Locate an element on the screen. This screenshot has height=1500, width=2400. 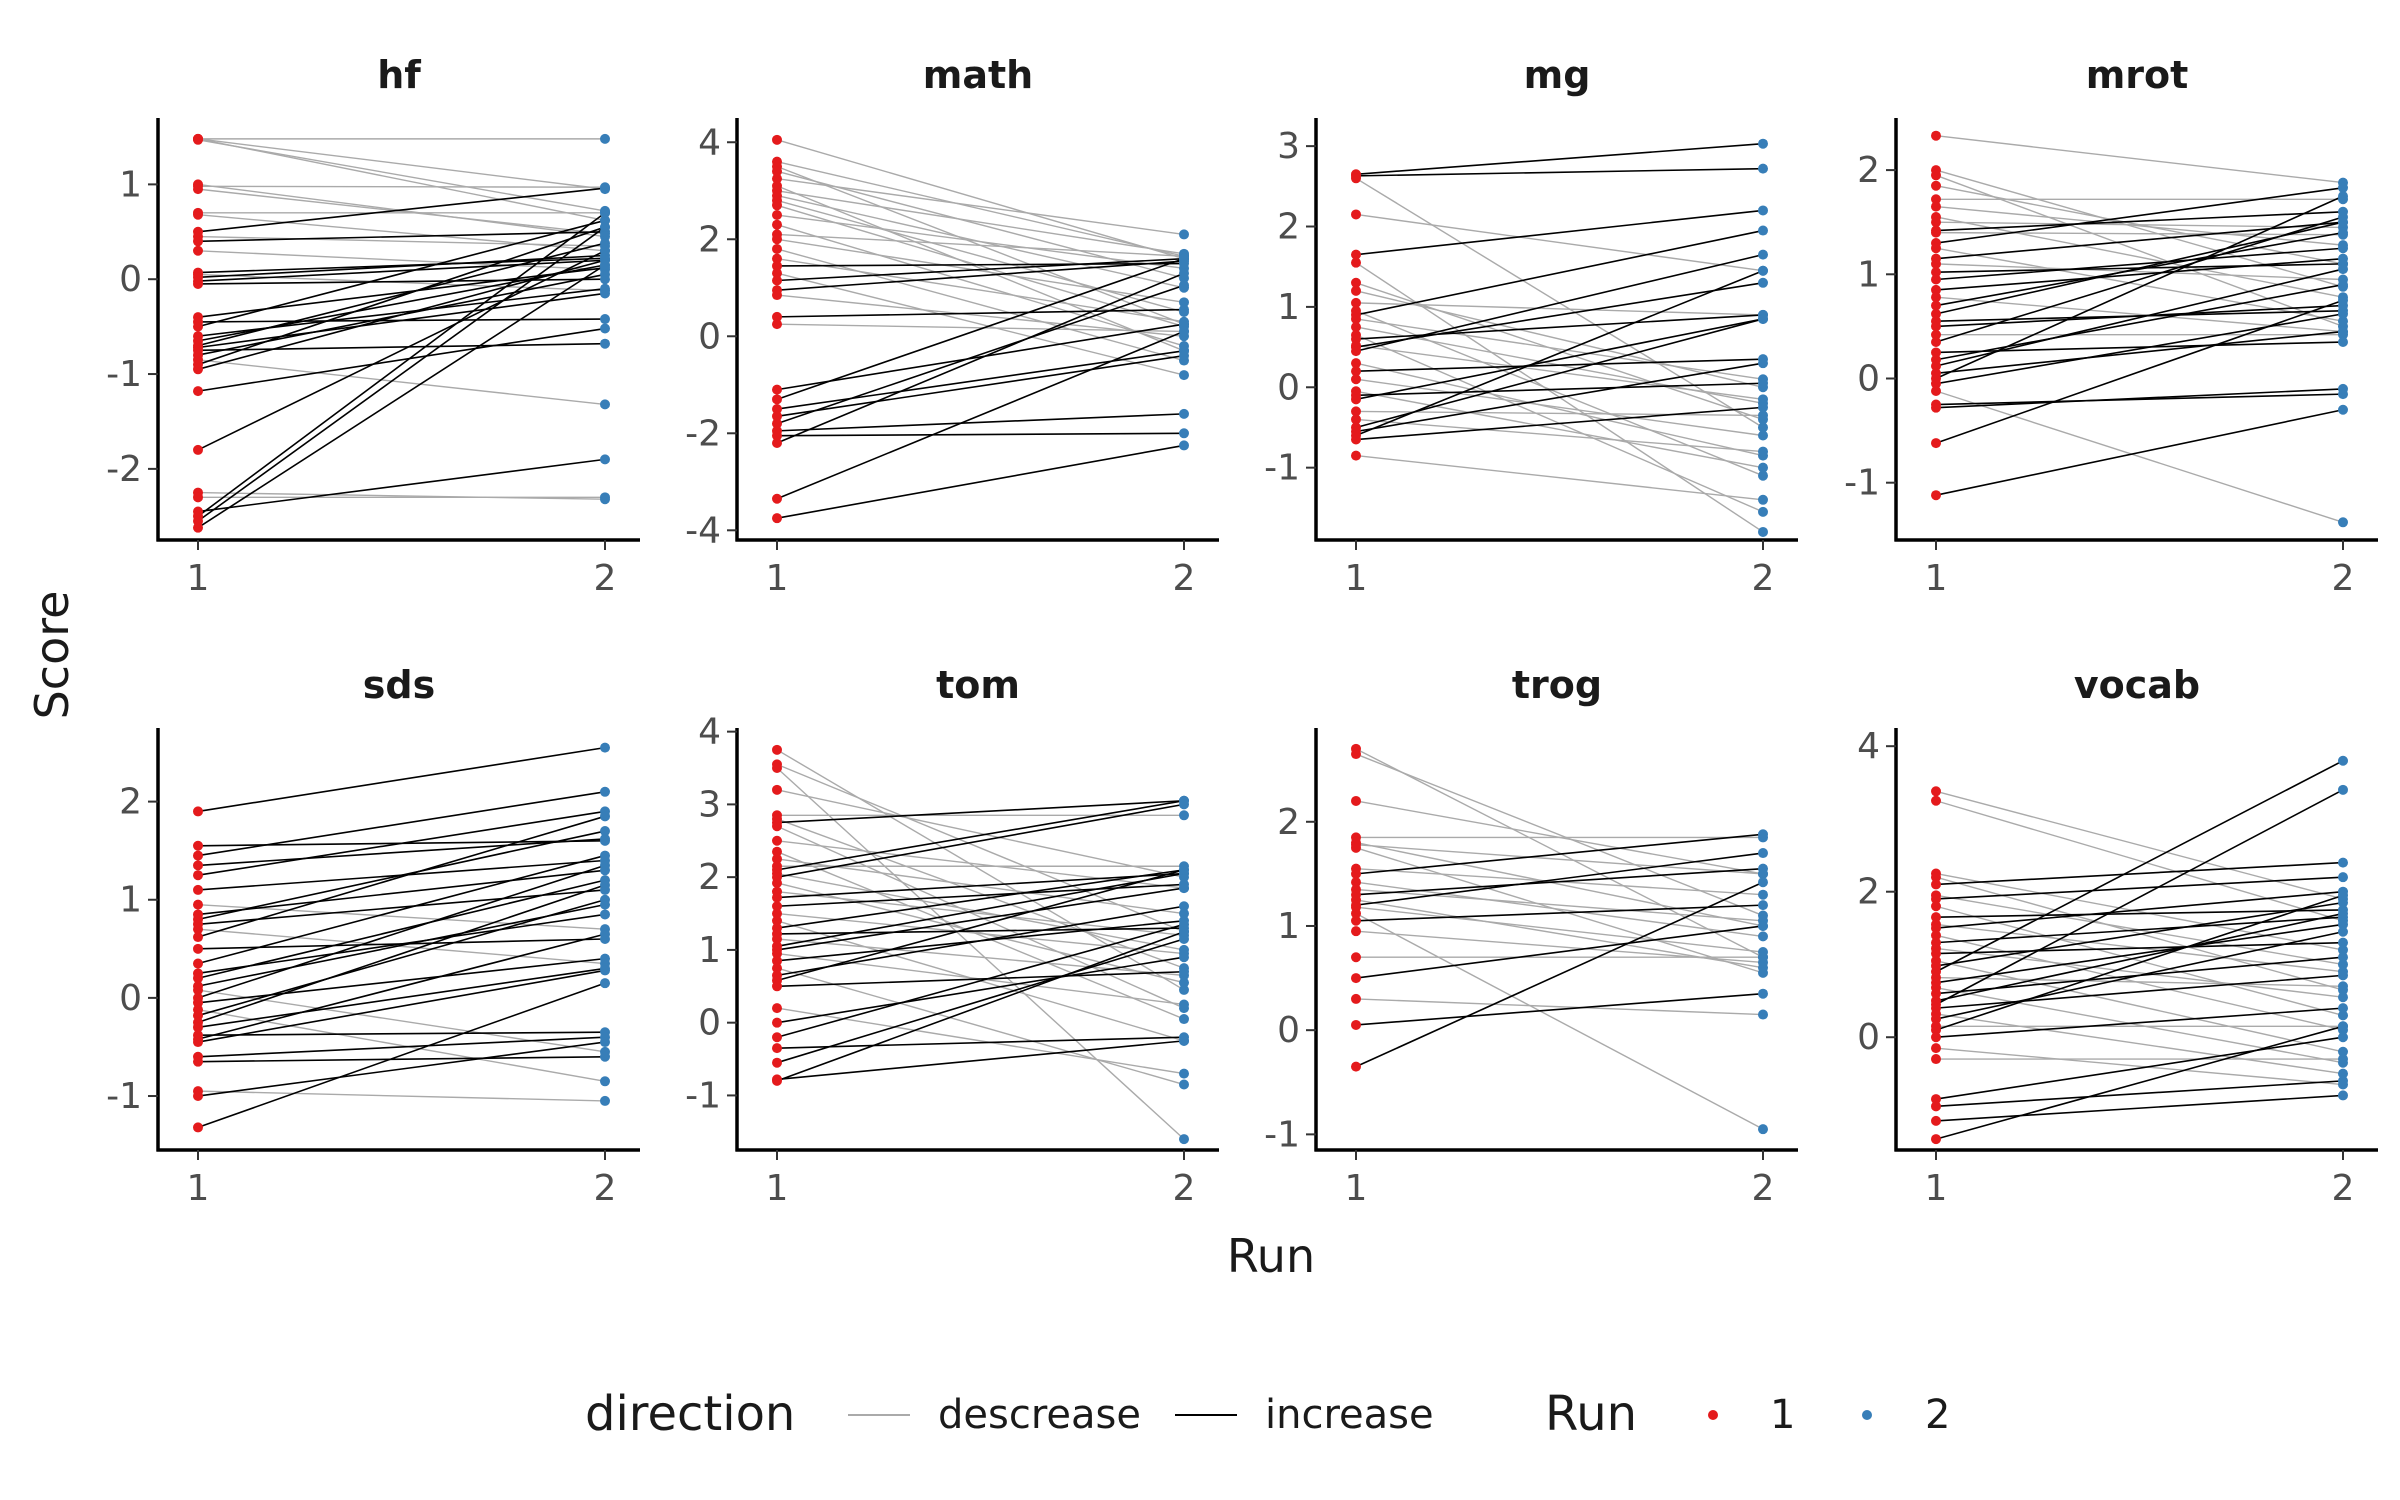
legend: direction descrease increase Run 1 2 is located at coordinates (1267, 1414).